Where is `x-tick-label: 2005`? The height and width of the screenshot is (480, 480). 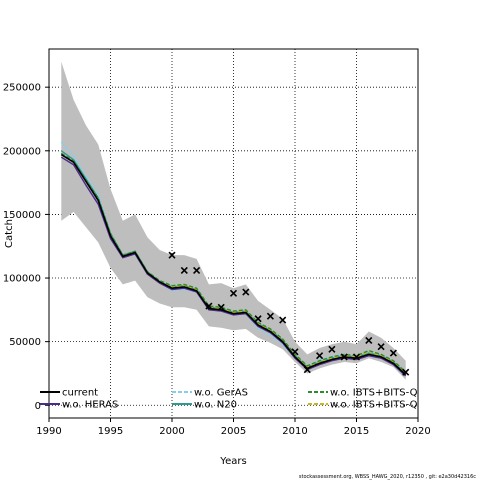 x-tick-label: 2005 is located at coordinates (233, 431).